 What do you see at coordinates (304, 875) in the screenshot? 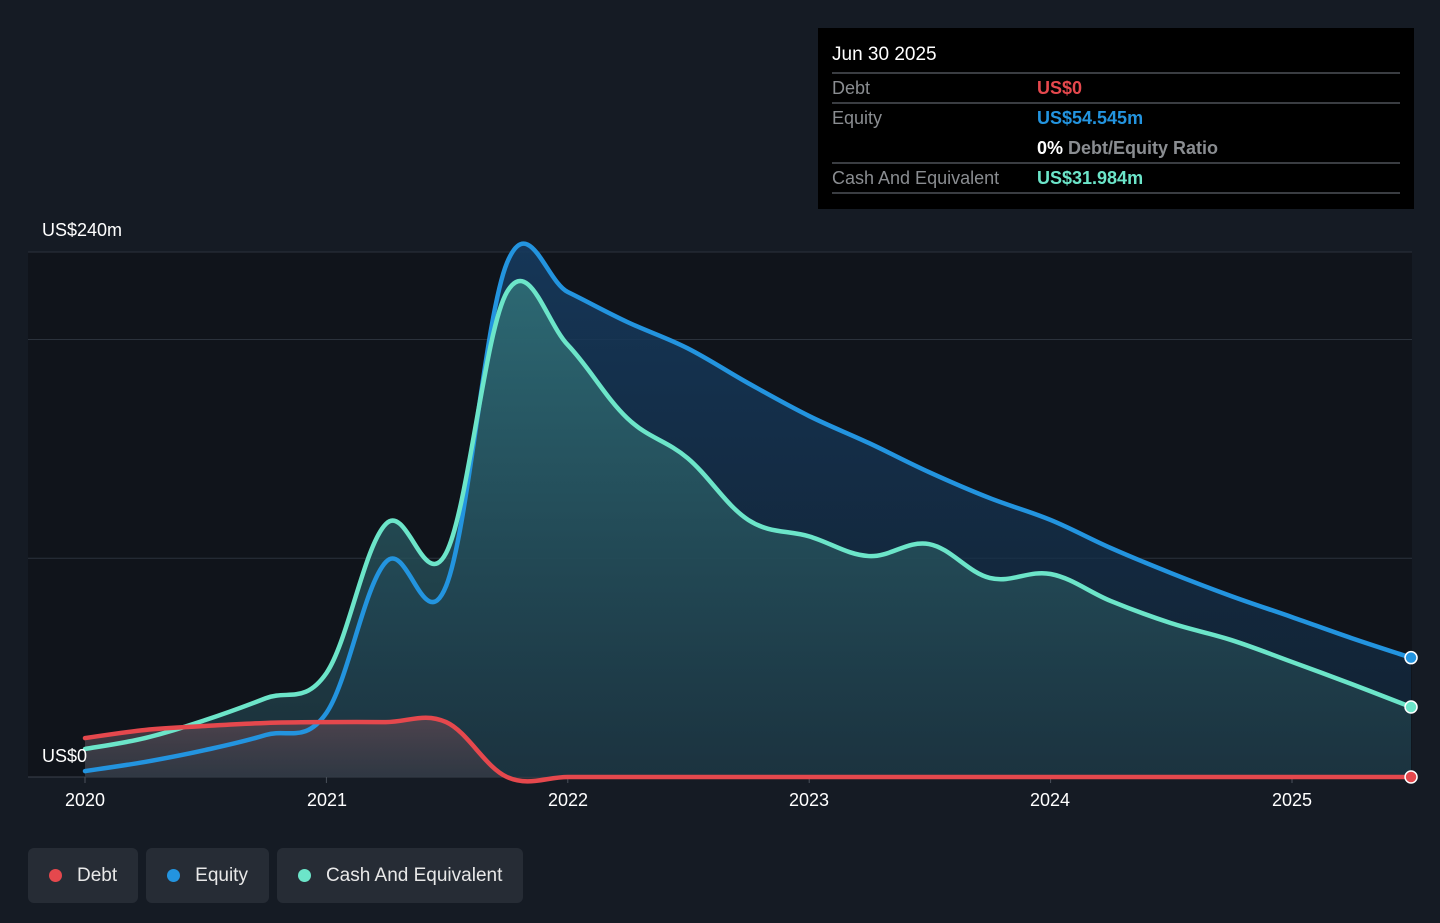
I see `cash-dot-icon` at bounding box center [304, 875].